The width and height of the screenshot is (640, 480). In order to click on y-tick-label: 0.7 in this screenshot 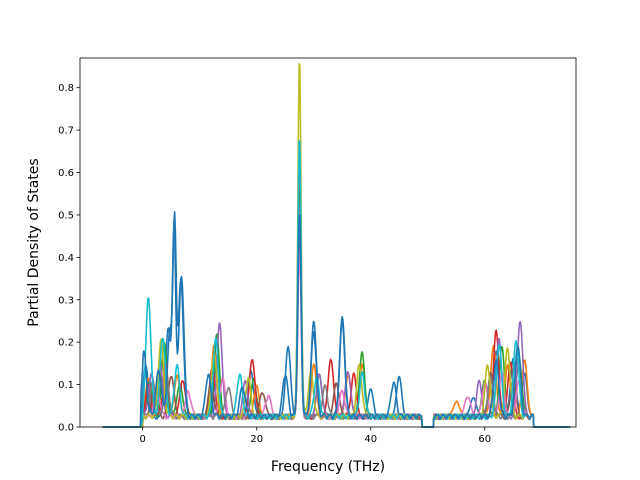, I will do `click(66, 131)`.